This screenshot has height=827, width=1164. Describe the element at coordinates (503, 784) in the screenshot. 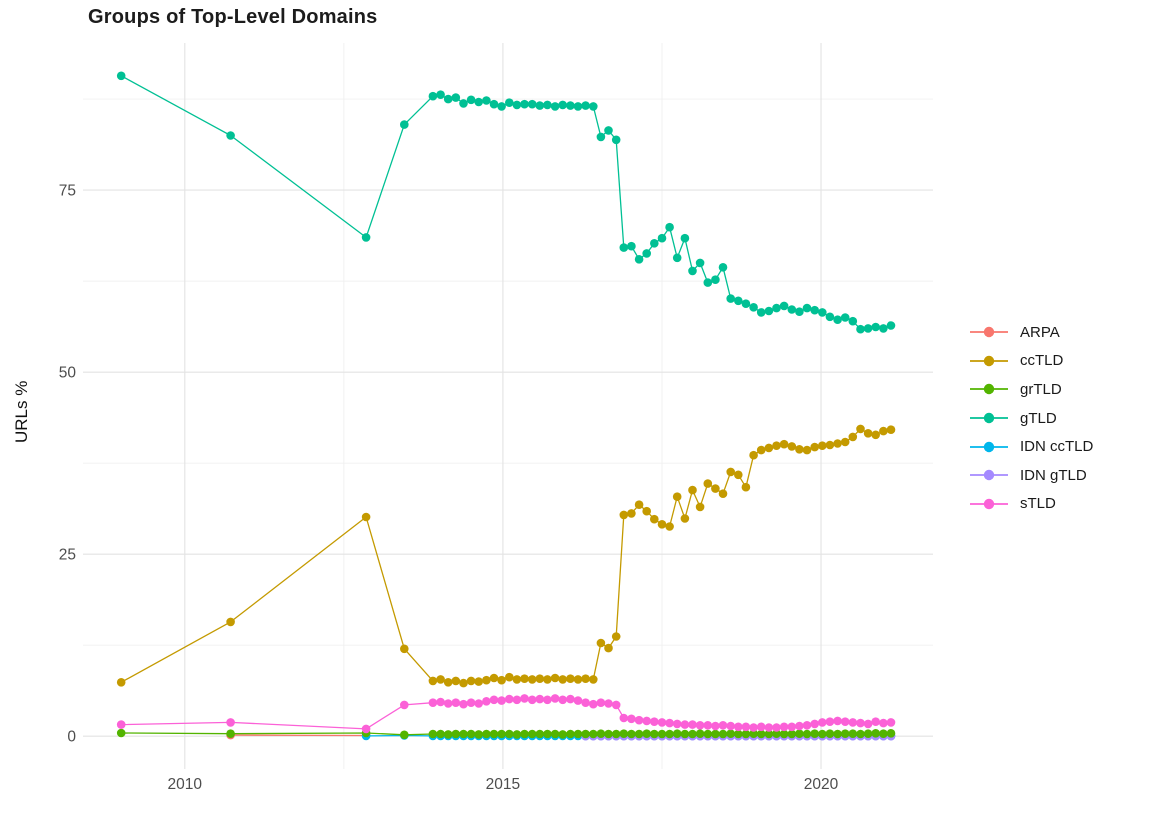

I see `x-tick-label: 2015` at that location.